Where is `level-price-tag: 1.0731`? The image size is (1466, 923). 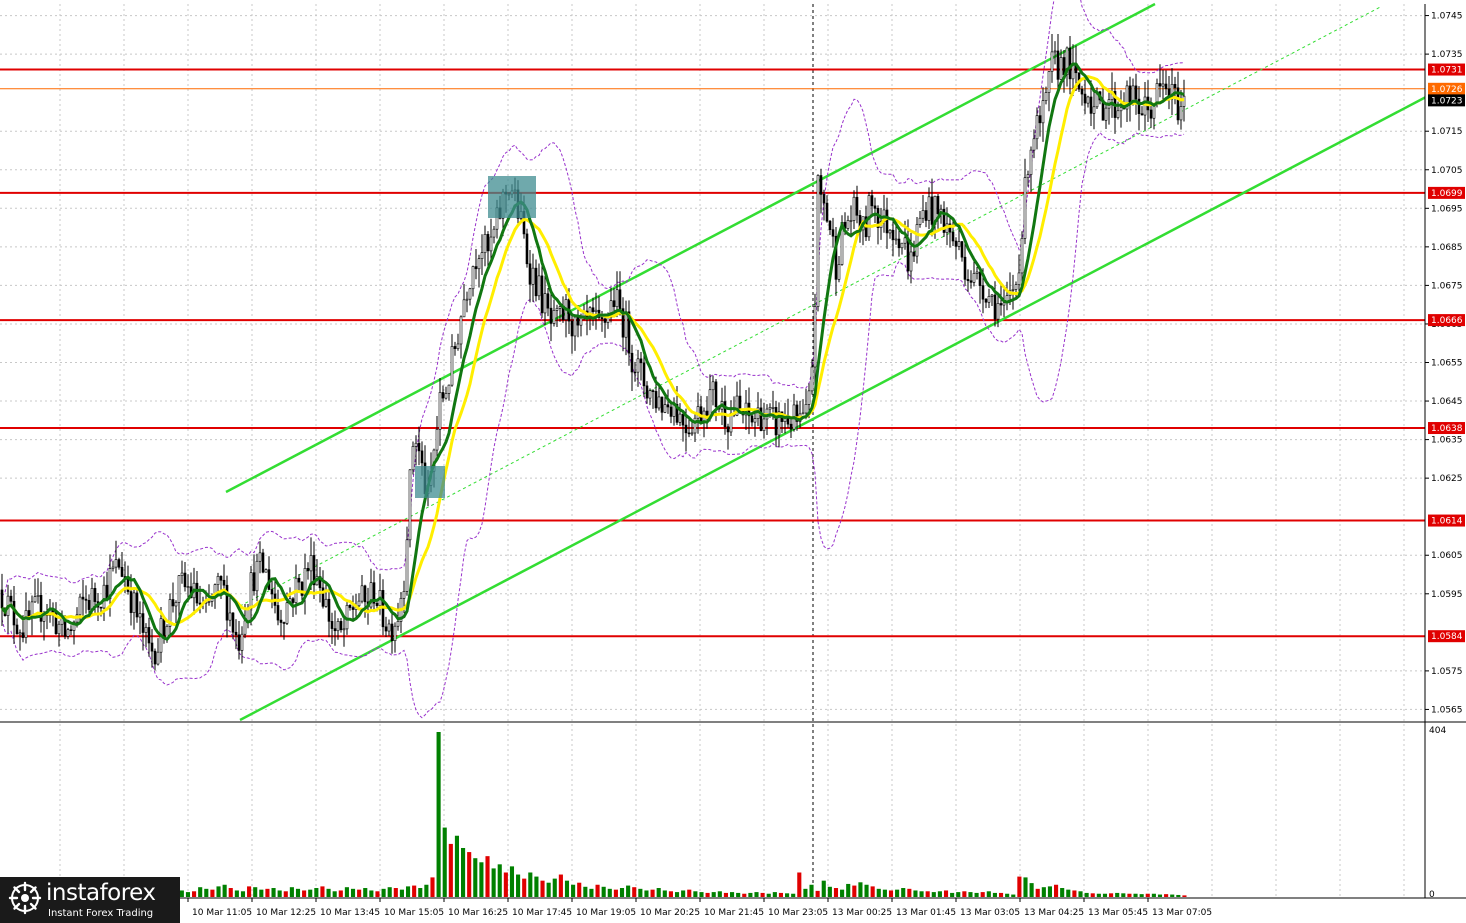
level-price-tag: 1.0731 is located at coordinates (1446, 69).